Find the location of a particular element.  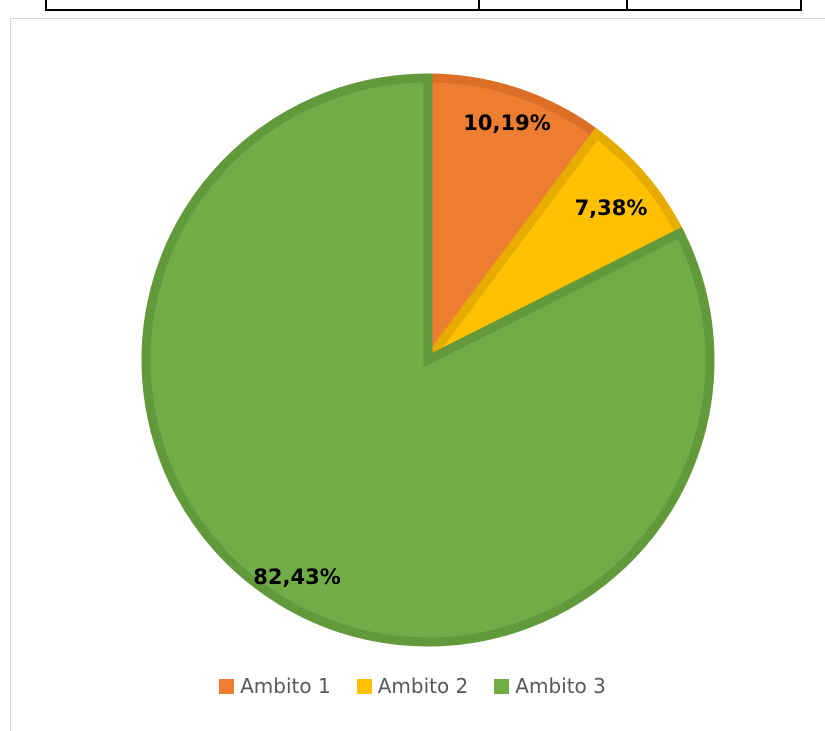

table-fragment is located at coordinates (423, 5).